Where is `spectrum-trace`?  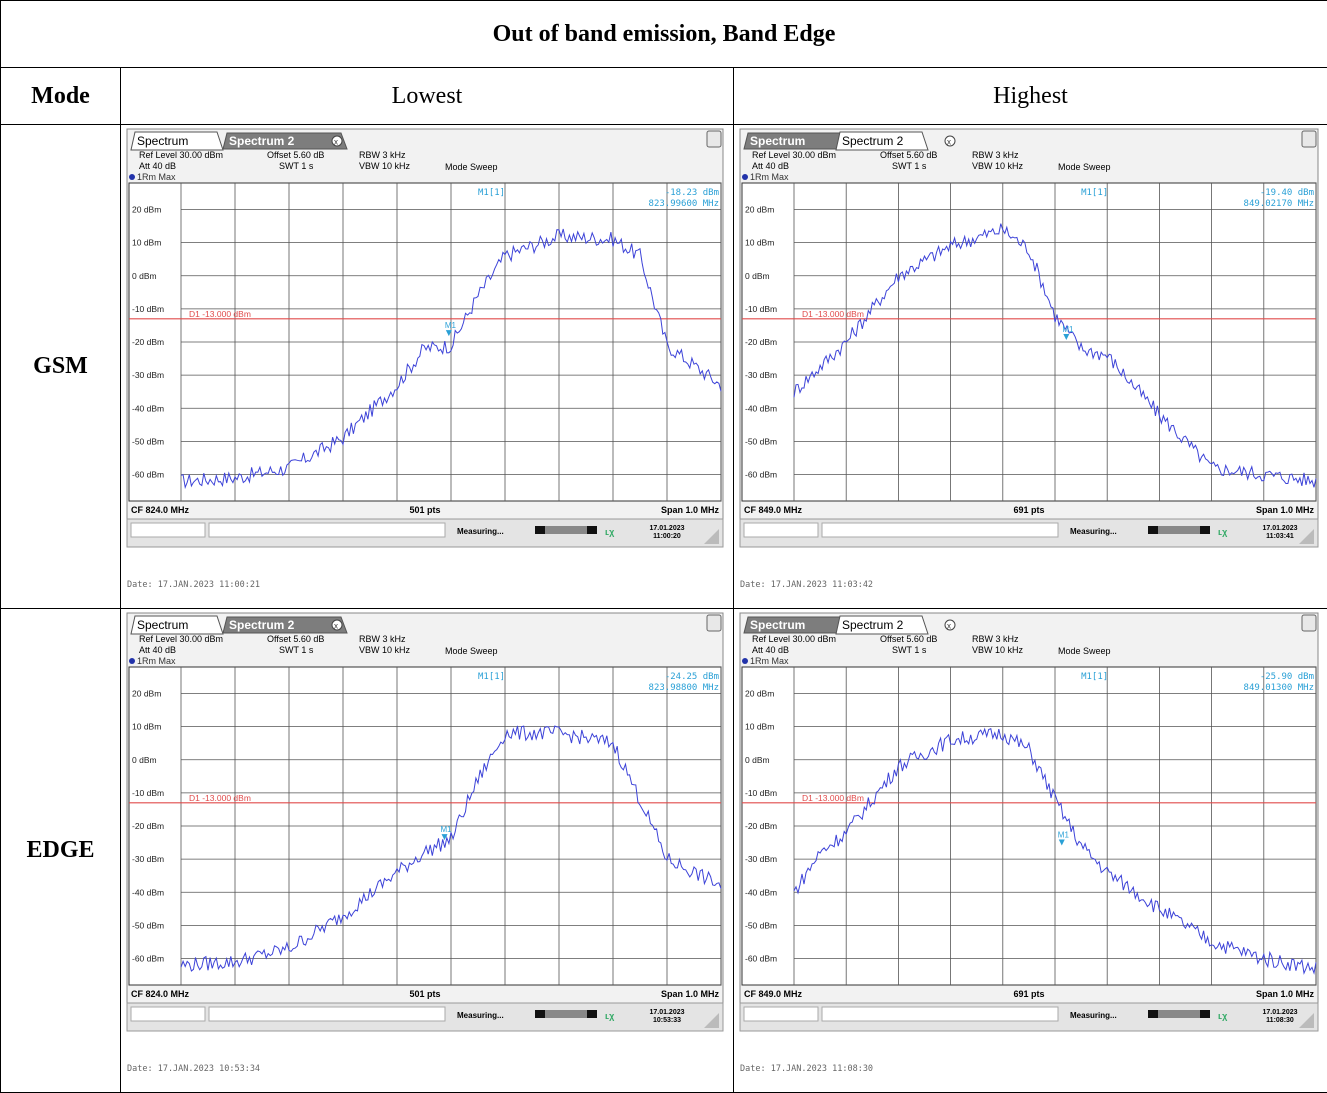
spectrum-trace is located at coordinates (451, 848).